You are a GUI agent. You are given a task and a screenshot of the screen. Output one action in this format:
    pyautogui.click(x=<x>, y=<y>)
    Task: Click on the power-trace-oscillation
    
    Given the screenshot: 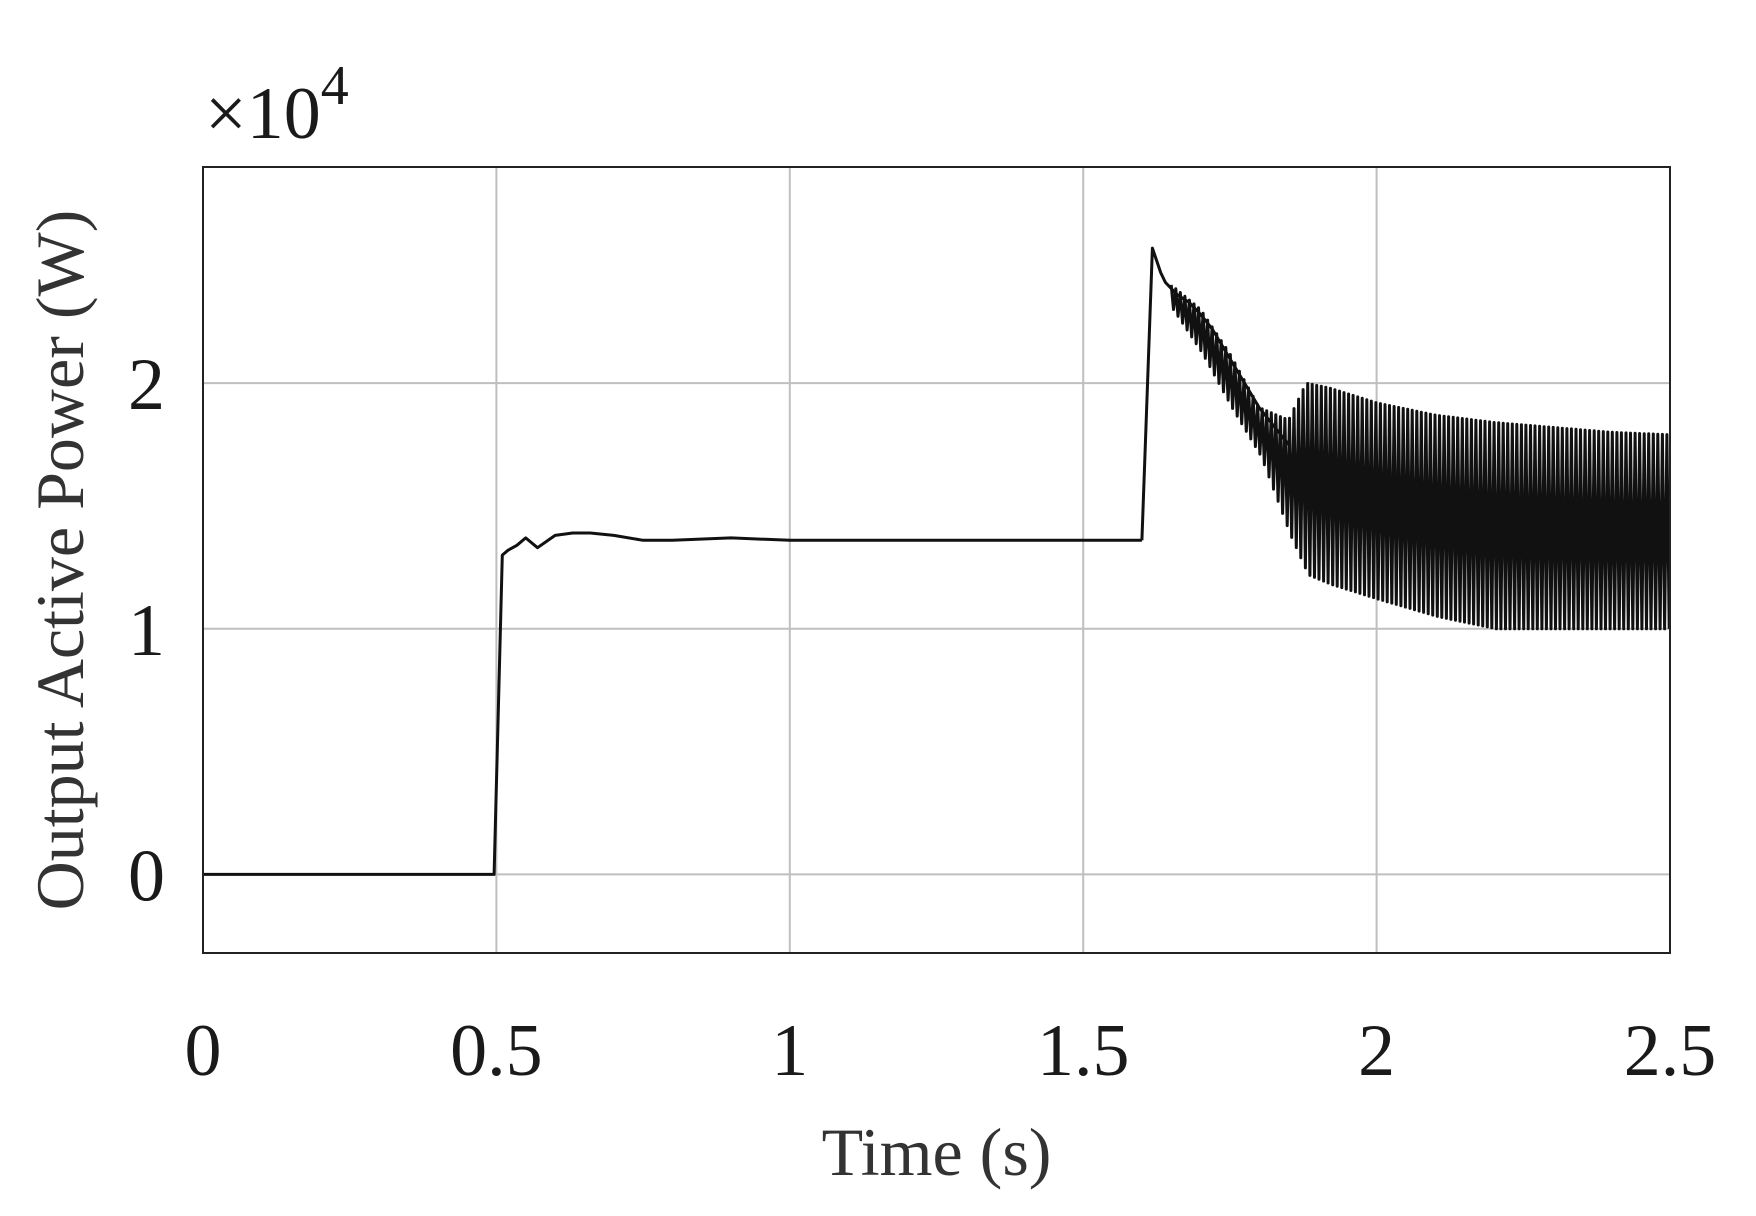 What is the action you would take?
    pyautogui.click(x=1420, y=457)
    